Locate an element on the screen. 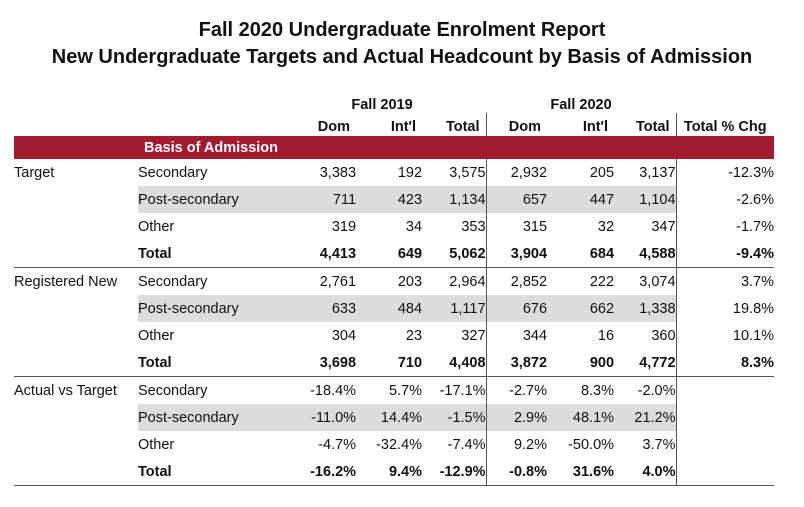 This screenshot has height=507, width=804. value-cell: 447 is located at coordinates (581, 199).